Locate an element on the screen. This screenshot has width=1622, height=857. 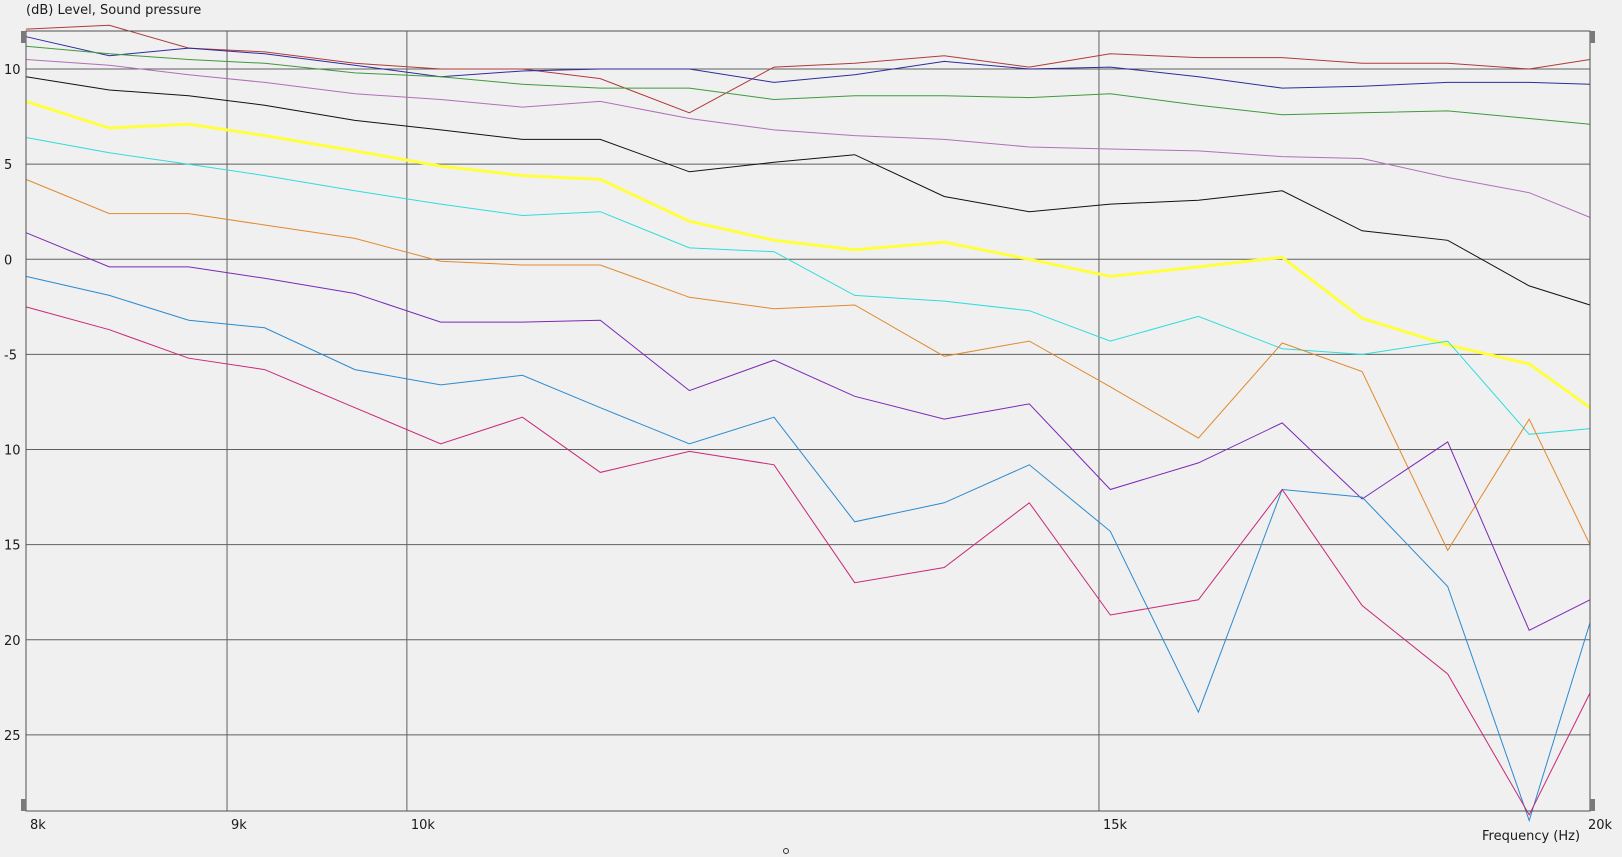
cursor-marker-icon is located at coordinates (786, 851).